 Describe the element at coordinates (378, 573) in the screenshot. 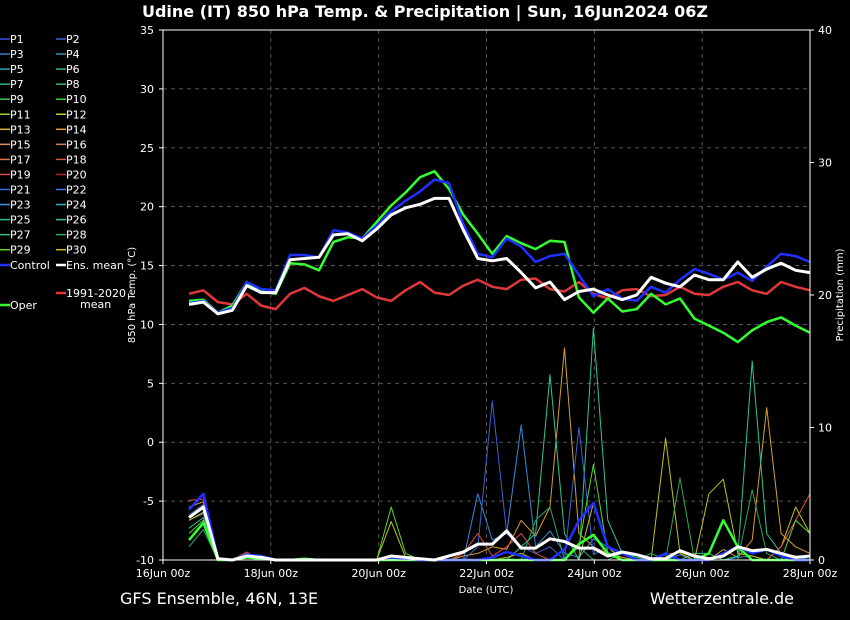

I see `x-tick-label: 20Jun 00z` at that location.